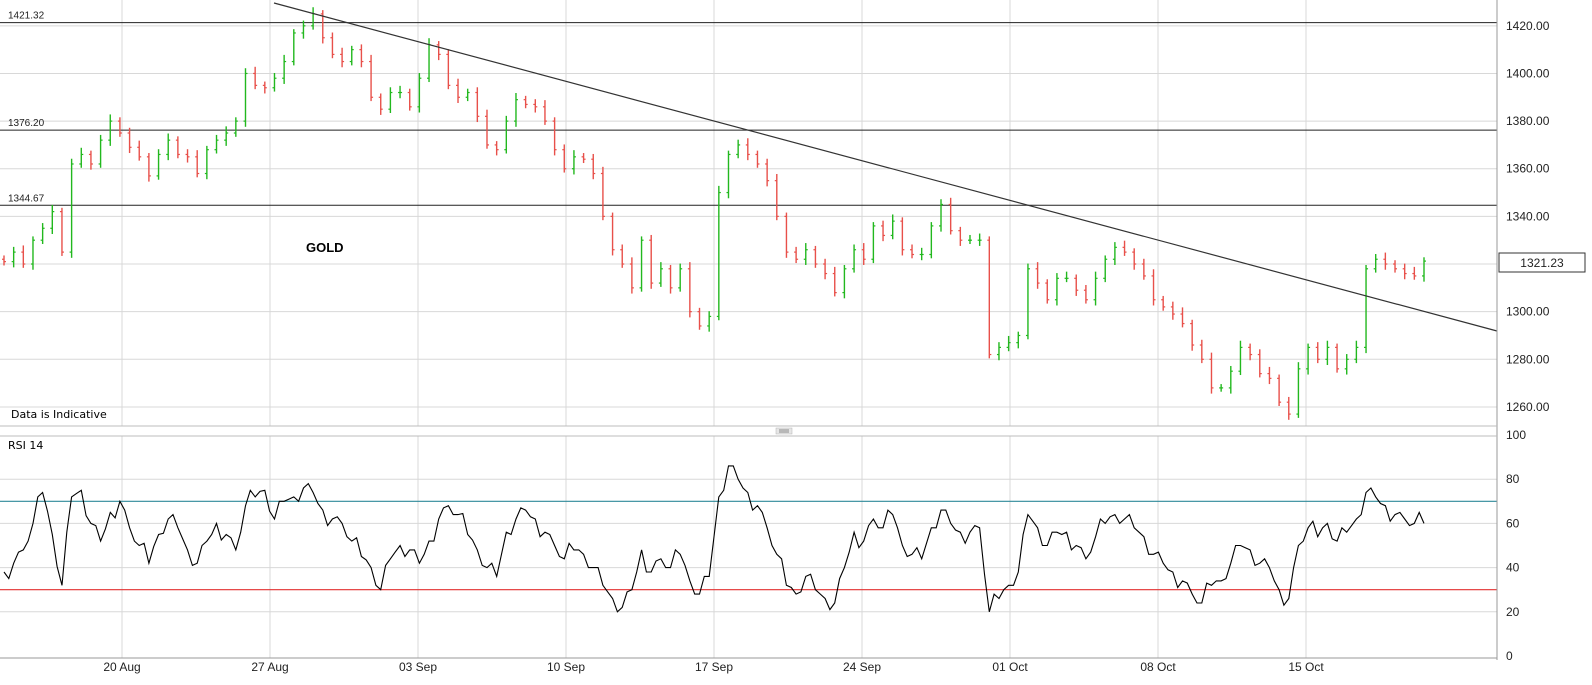 The width and height of the screenshot is (1592, 685). I want to click on price-tick-label: 1360.00, so click(1528, 169).